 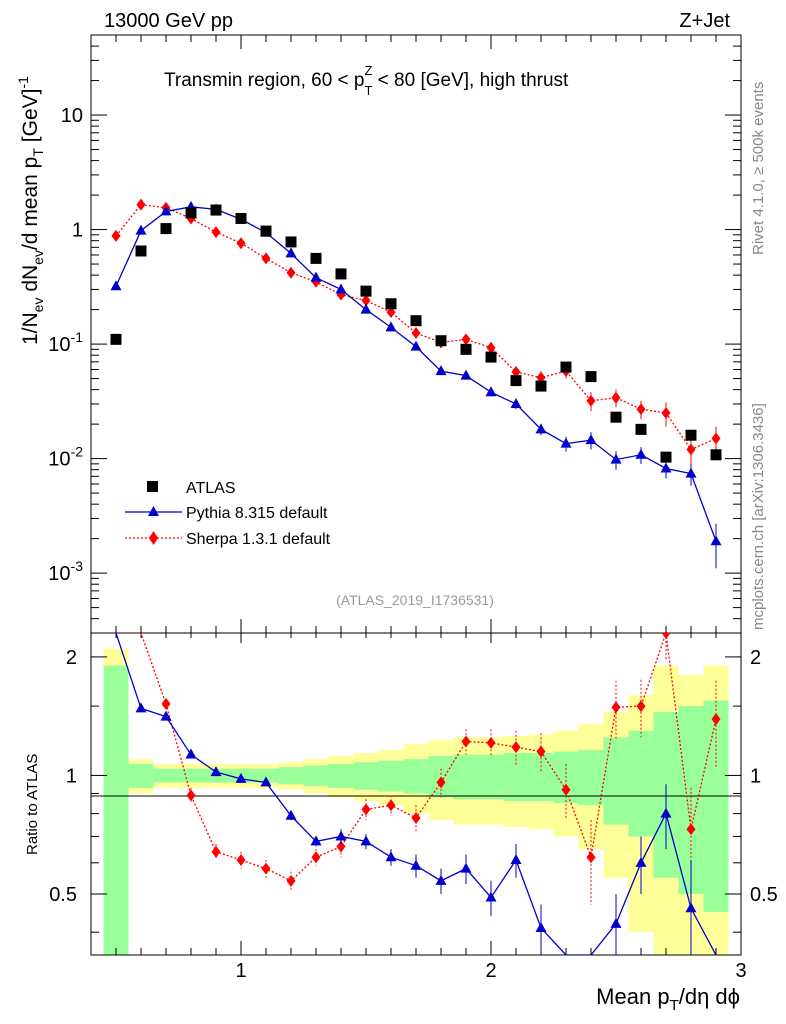 I want to click on title-part-1: Transmin region, 60 < p, so click(x=264, y=80).